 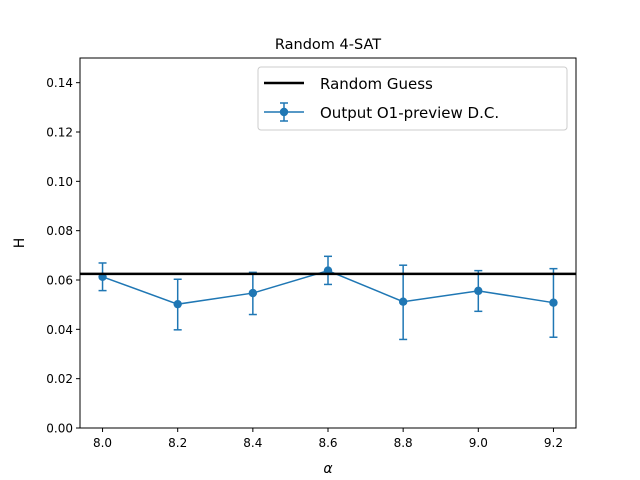 I want to click on x-tick-label: 8.4, so click(x=252, y=443).